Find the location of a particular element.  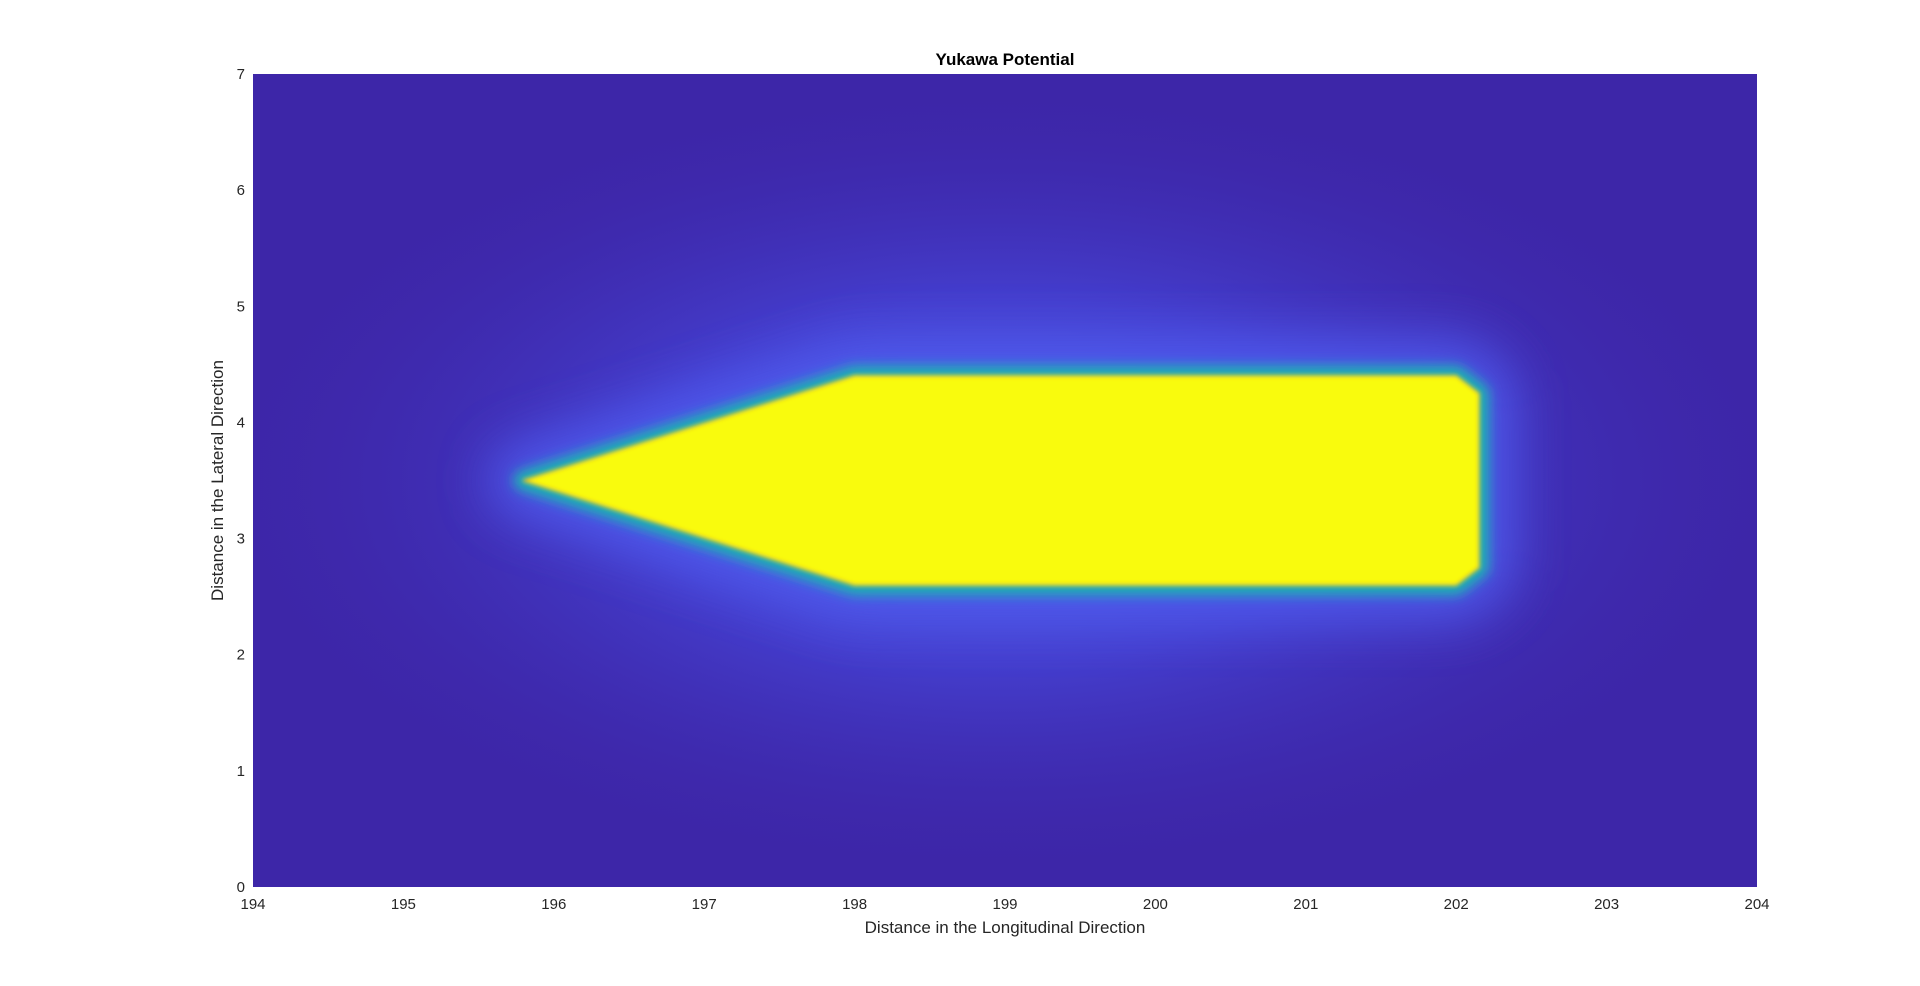

x-tick-label: 204 is located at coordinates (1756, 904).